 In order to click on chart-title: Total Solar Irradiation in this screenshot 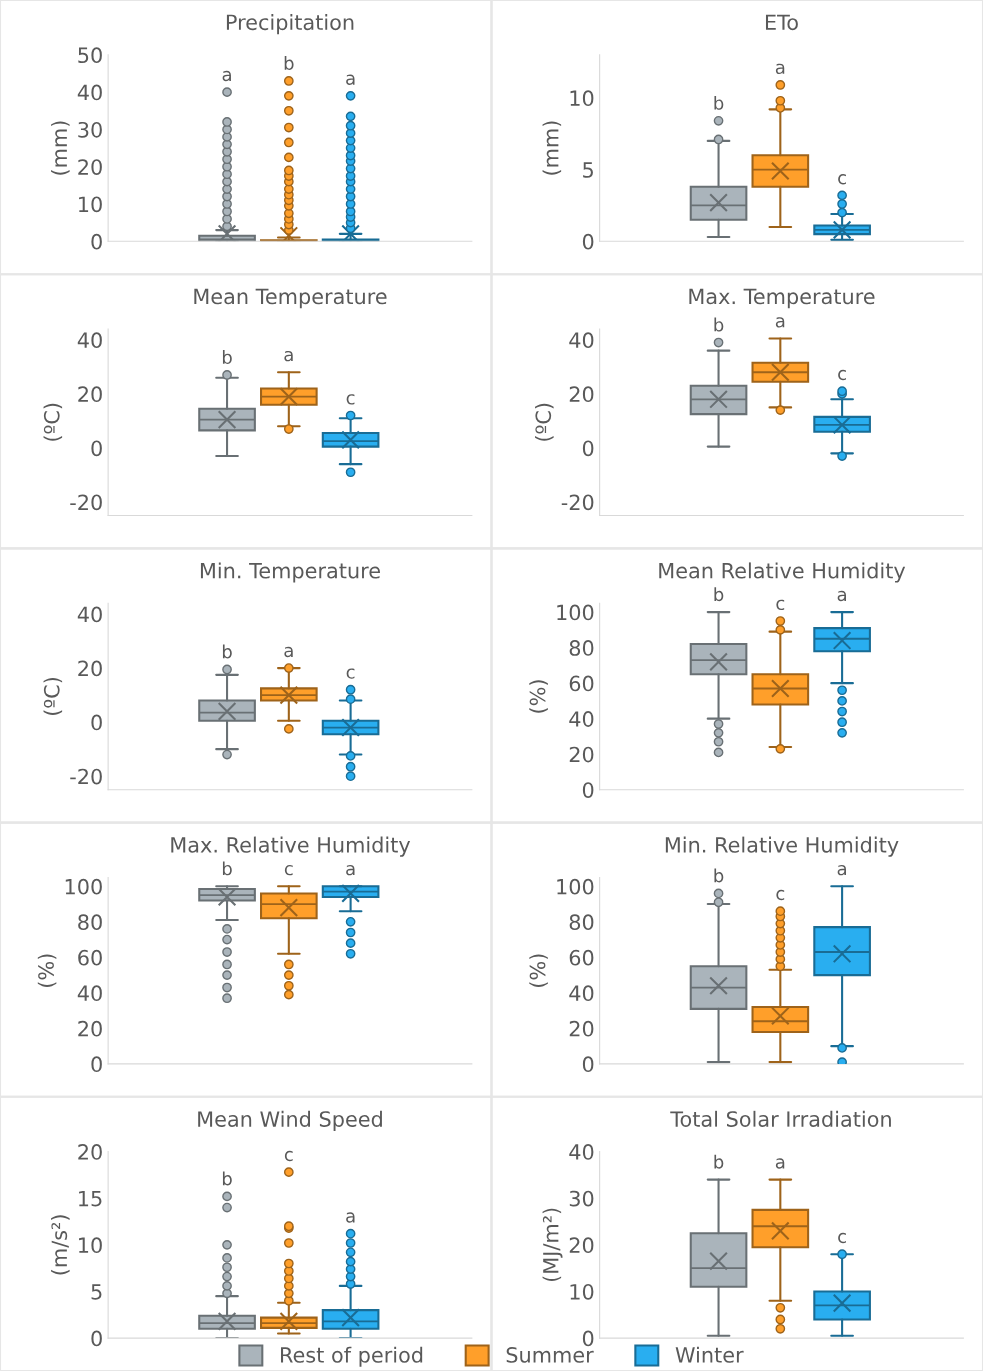, I will do `click(780, 1118)`.